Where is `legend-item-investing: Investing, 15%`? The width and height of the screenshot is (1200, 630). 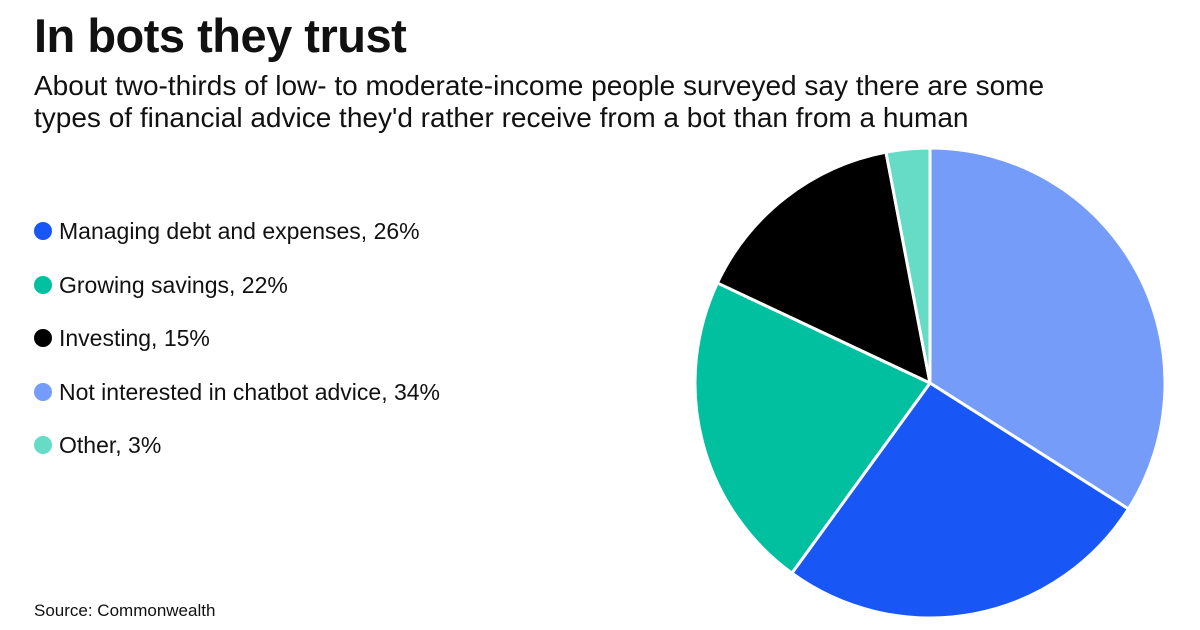 legend-item-investing: Investing, 15% is located at coordinates (237, 338).